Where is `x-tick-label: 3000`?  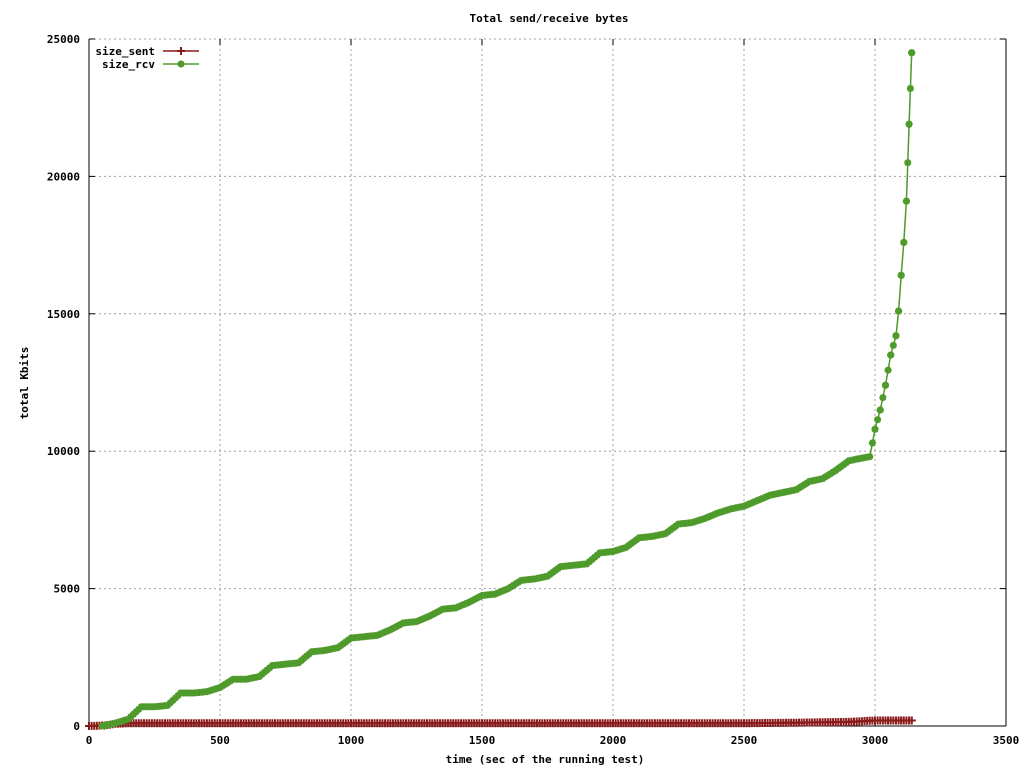 x-tick-label: 3000 is located at coordinates (875, 740).